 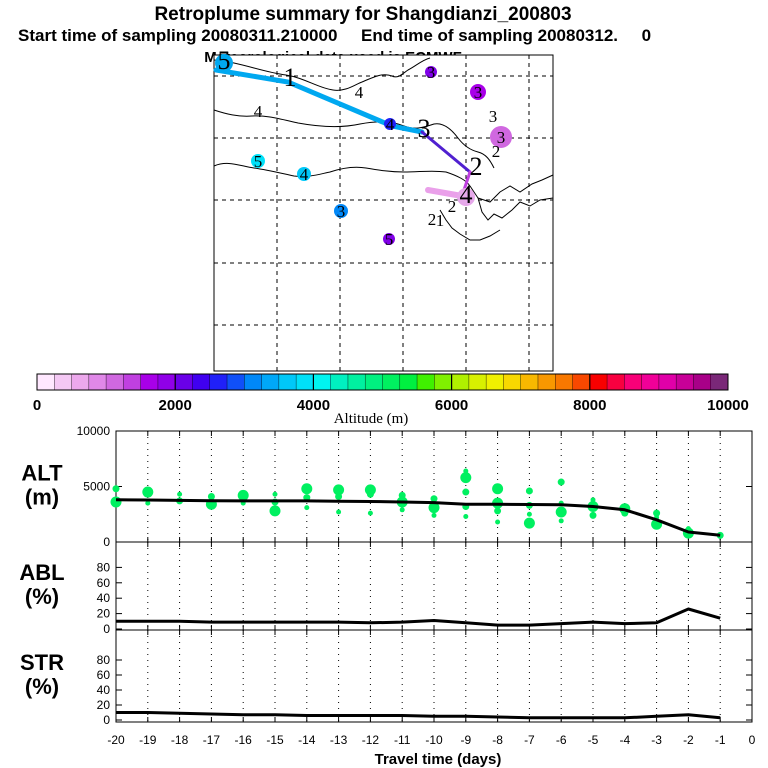 I want to click on series-line-abl, so click(x=418, y=617).